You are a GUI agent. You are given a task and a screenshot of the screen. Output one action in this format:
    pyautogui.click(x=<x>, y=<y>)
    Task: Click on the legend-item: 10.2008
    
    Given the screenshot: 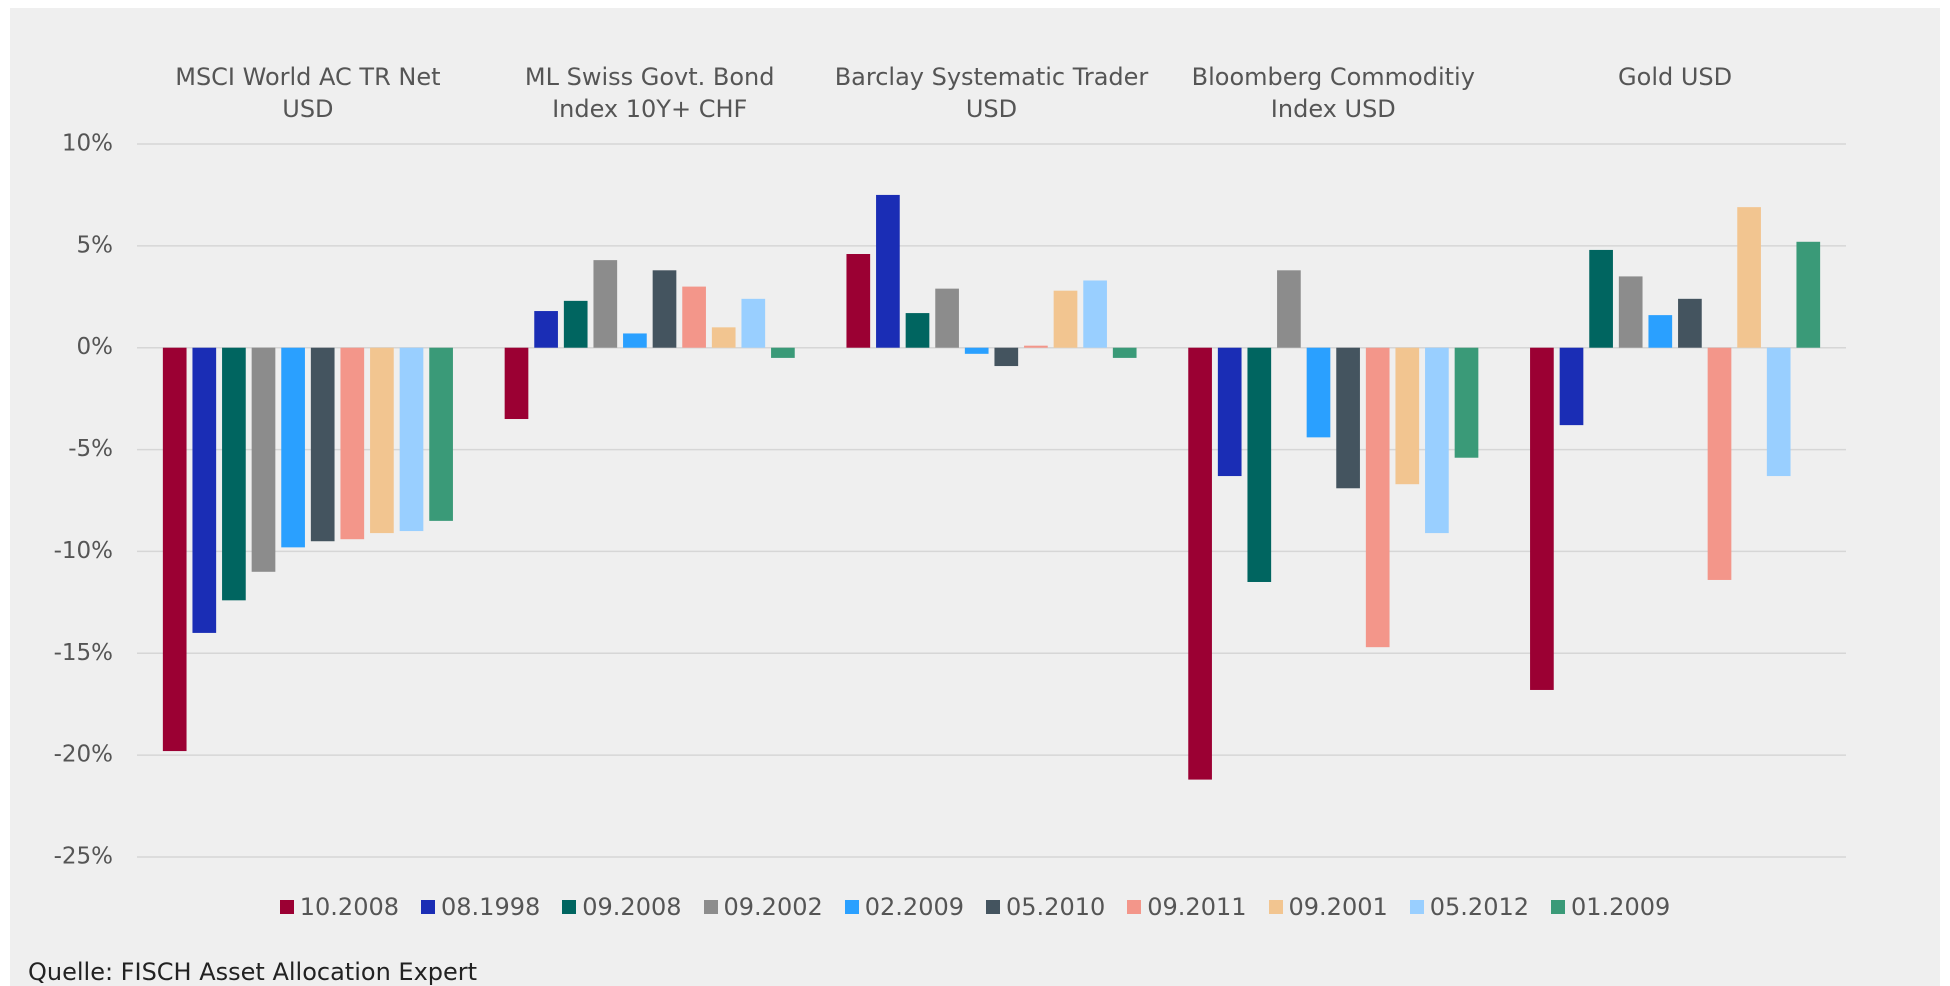 What is the action you would take?
    pyautogui.click(x=339, y=907)
    